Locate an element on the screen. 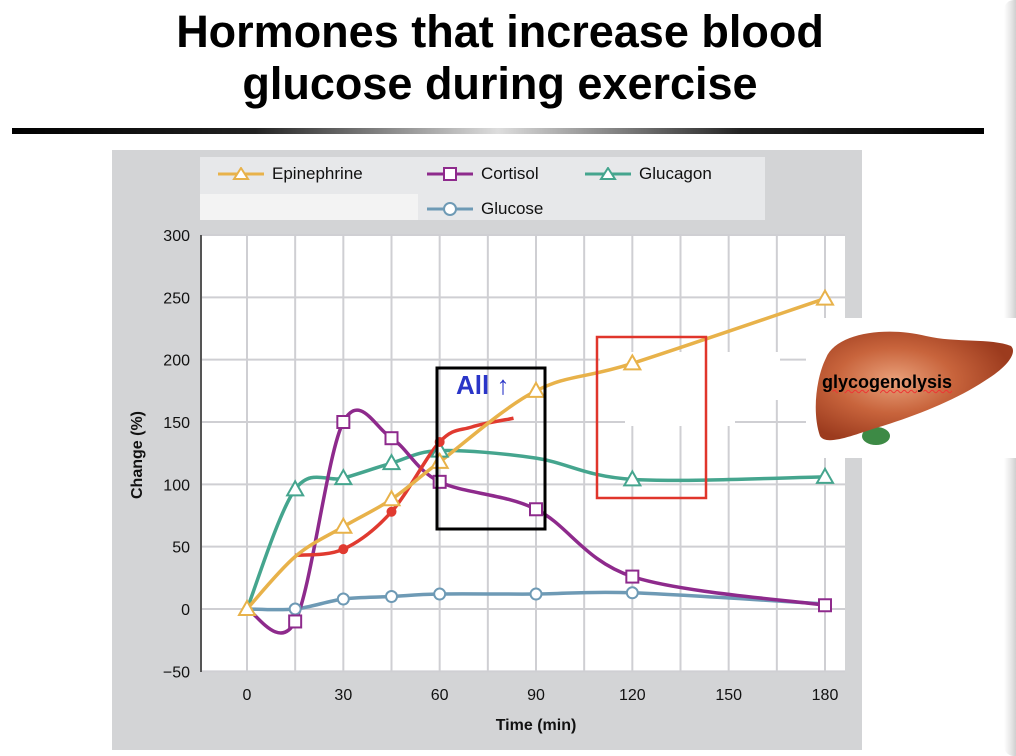 The width and height of the screenshot is (1016, 756). y-tick-label: 150 is located at coordinates (176, 423).